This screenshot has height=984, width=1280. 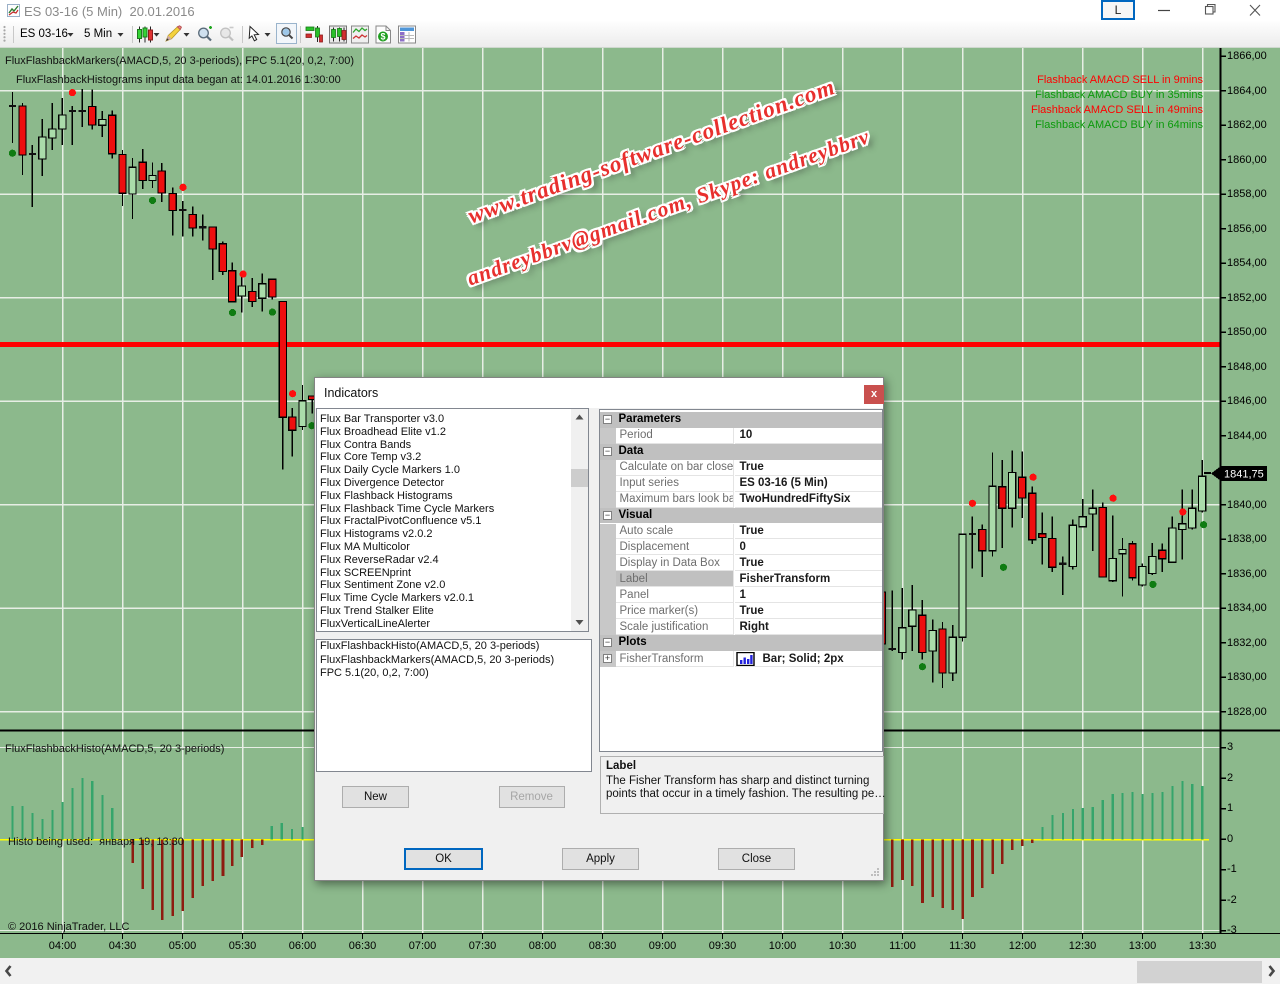 What do you see at coordinates (1244, 475) in the screenshot?
I see `svg-text: 1841,75` at bounding box center [1244, 475].